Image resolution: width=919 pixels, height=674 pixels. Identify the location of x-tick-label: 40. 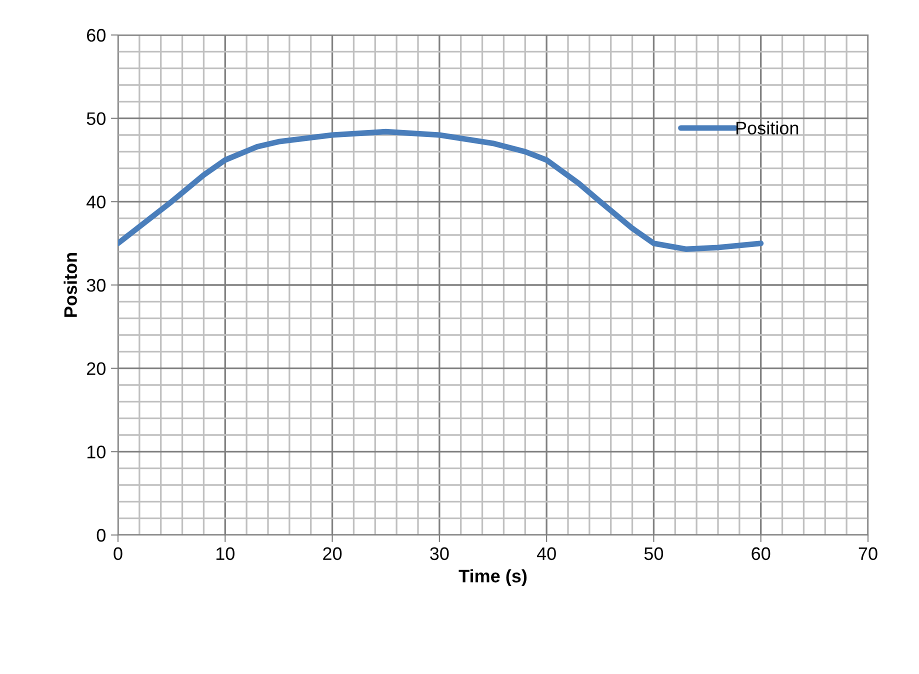
(546, 553).